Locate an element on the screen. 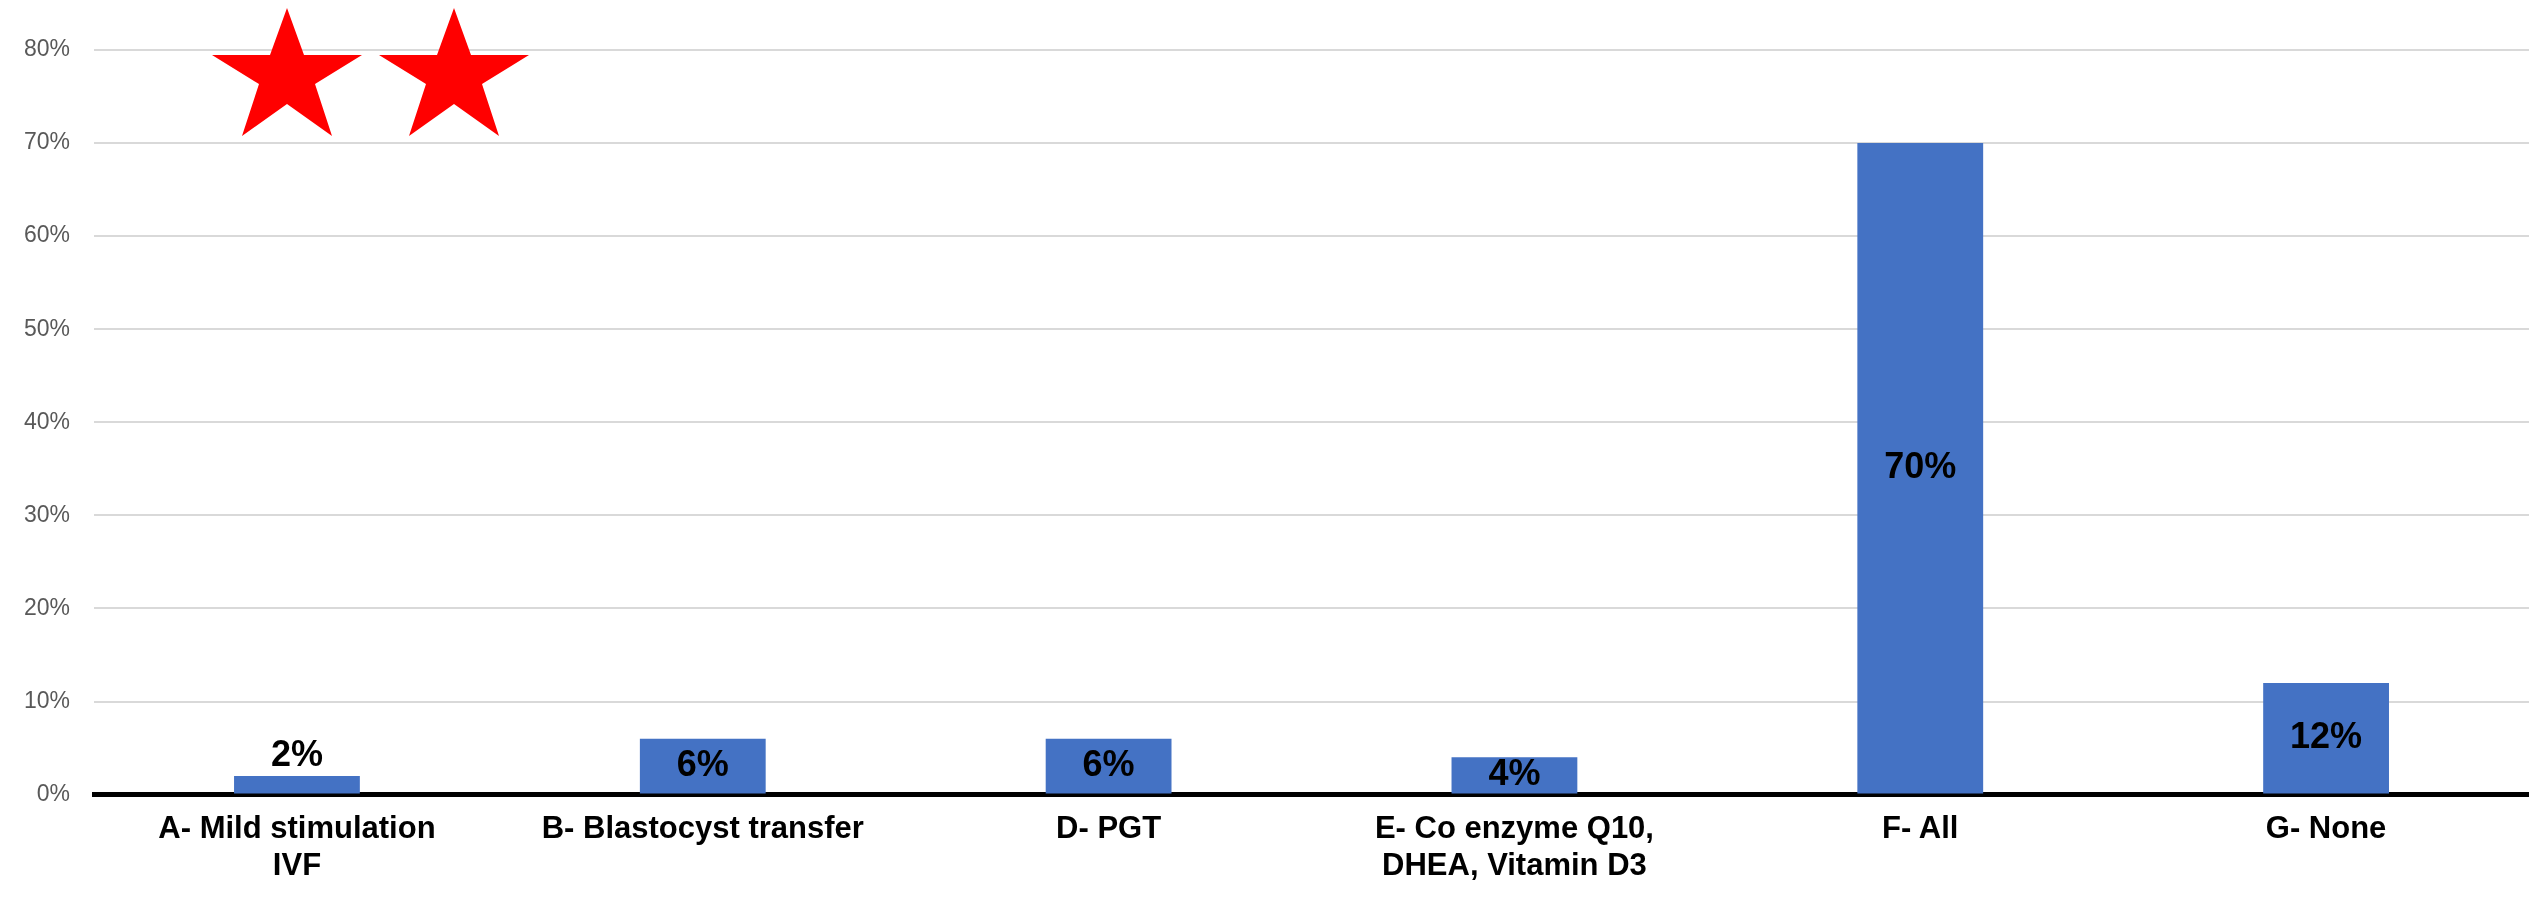 The image size is (2529, 901). y-tick-label: 20% is located at coordinates (47, 606).